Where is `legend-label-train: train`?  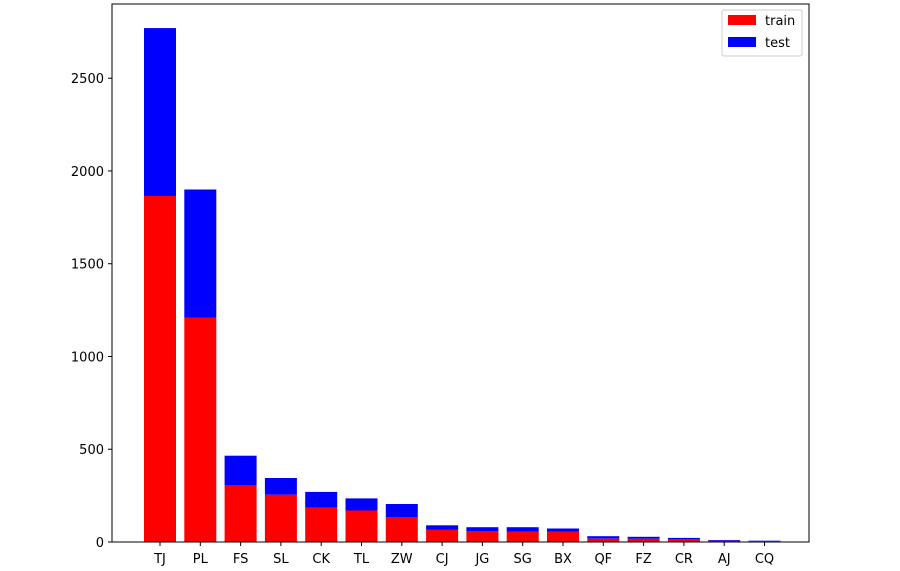 legend-label-train: train is located at coordinates (780, 21).